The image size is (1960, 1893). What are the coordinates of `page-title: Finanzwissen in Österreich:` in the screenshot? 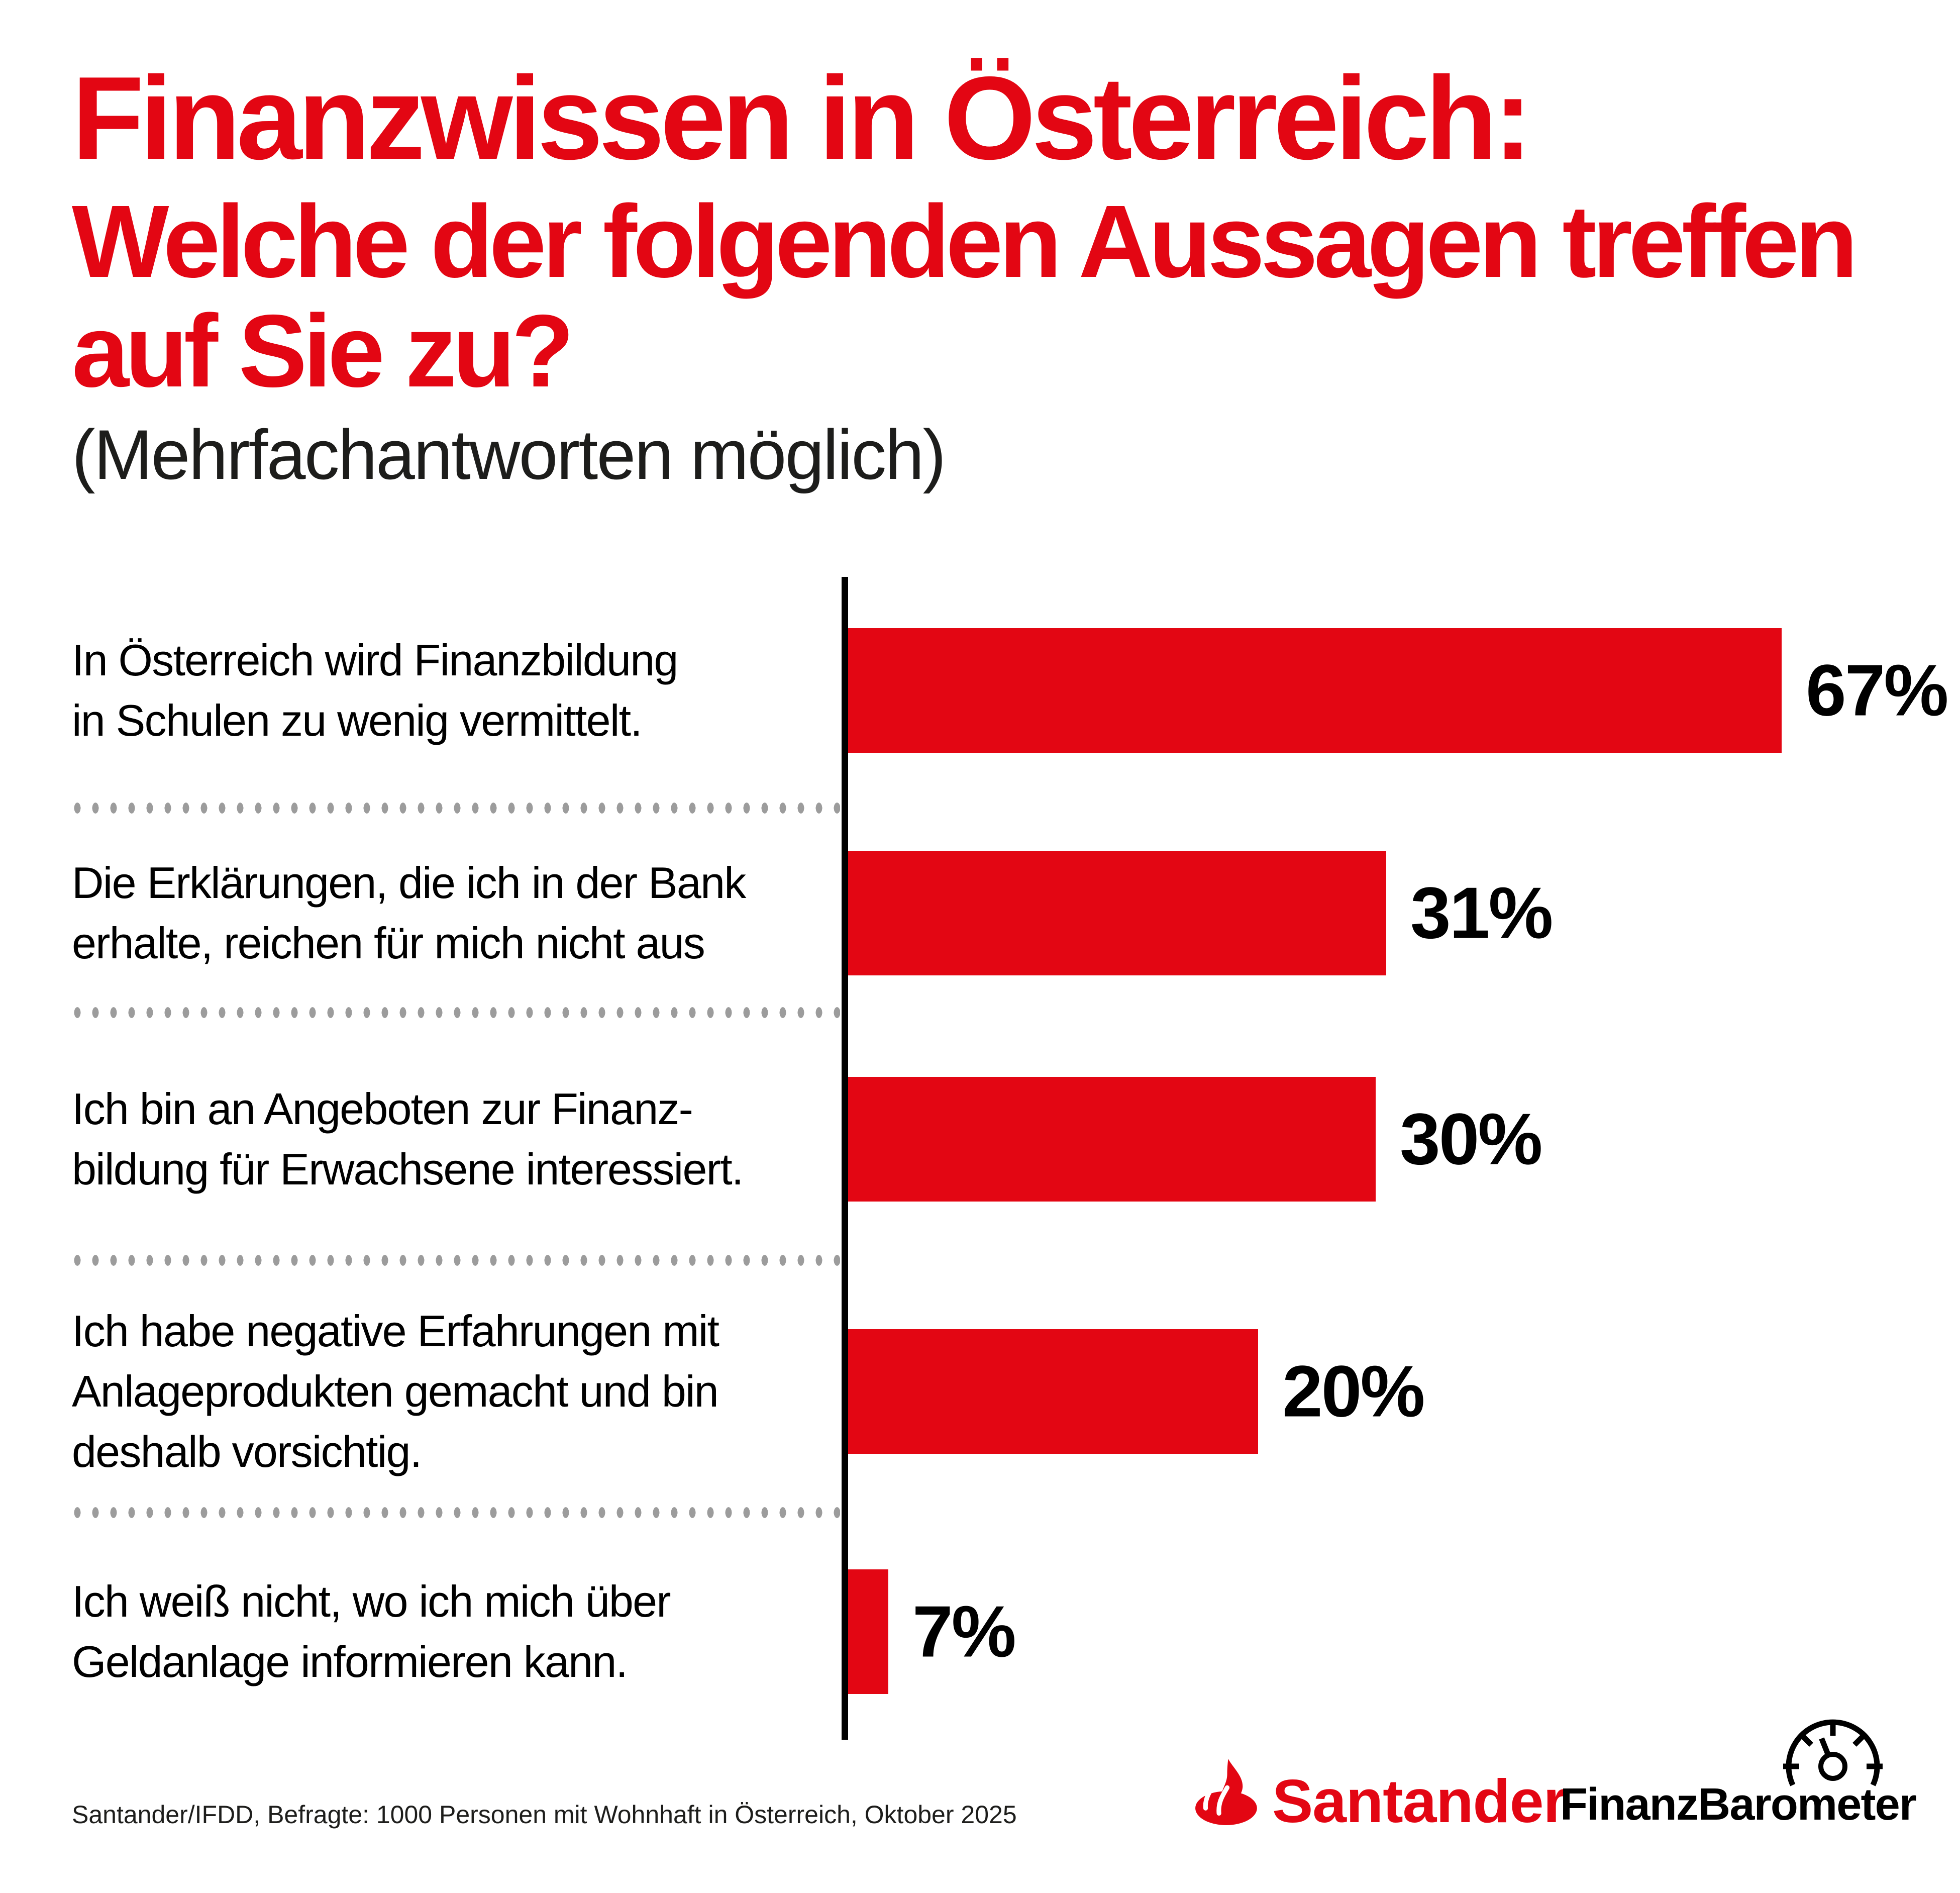 It's located at (802, 118).